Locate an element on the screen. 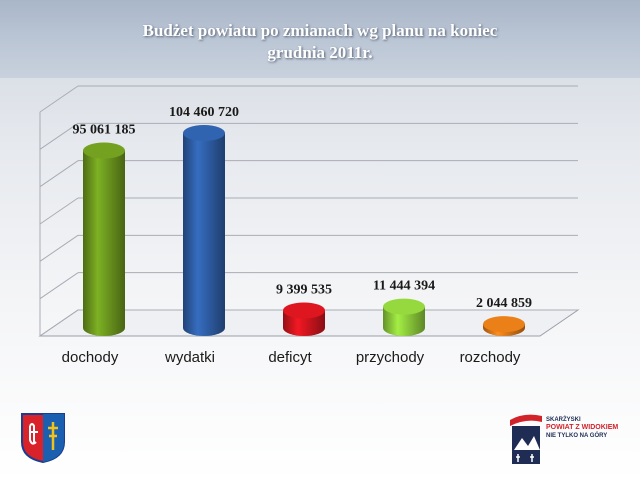 The width and height of the screenshot is (640, 480). category-label: rozchody is located at coordinates (490, 357).